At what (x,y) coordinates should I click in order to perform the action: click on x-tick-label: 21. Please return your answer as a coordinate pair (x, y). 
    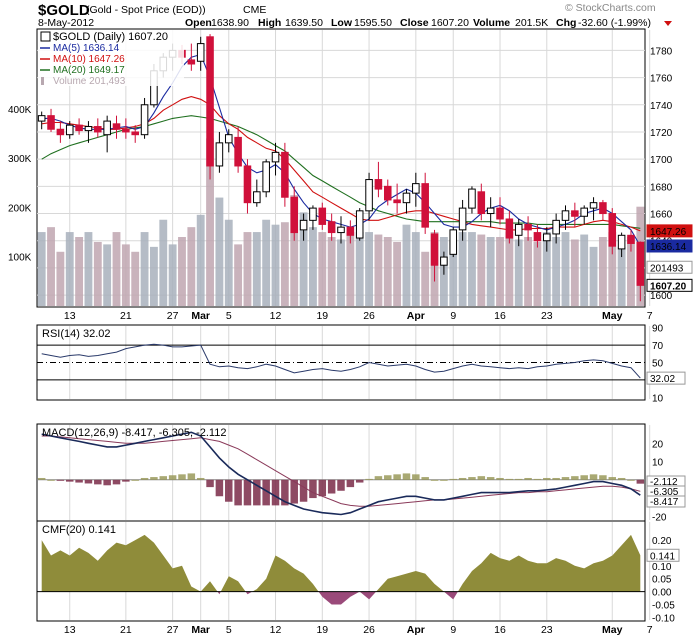
    Looking at the image, I should click on (126, 316).